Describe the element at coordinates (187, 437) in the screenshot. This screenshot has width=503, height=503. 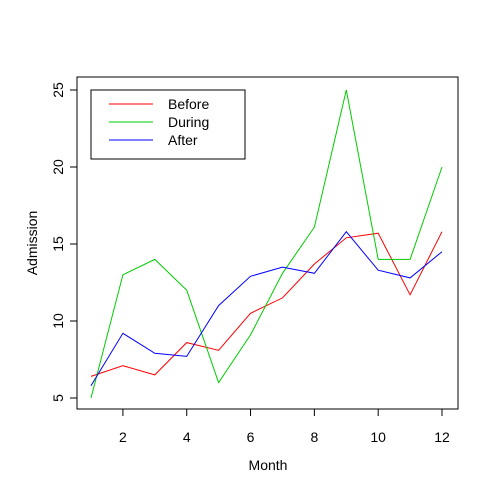
I see `x-tick-label: 4` at that location.